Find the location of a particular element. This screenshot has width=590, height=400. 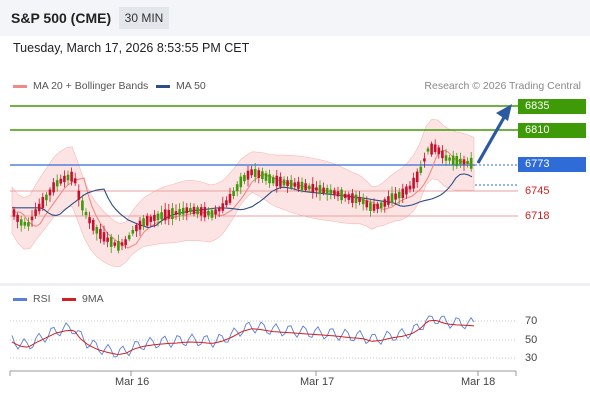

x-label-mar18: Mar 18 is located at coordinates (478, 382).